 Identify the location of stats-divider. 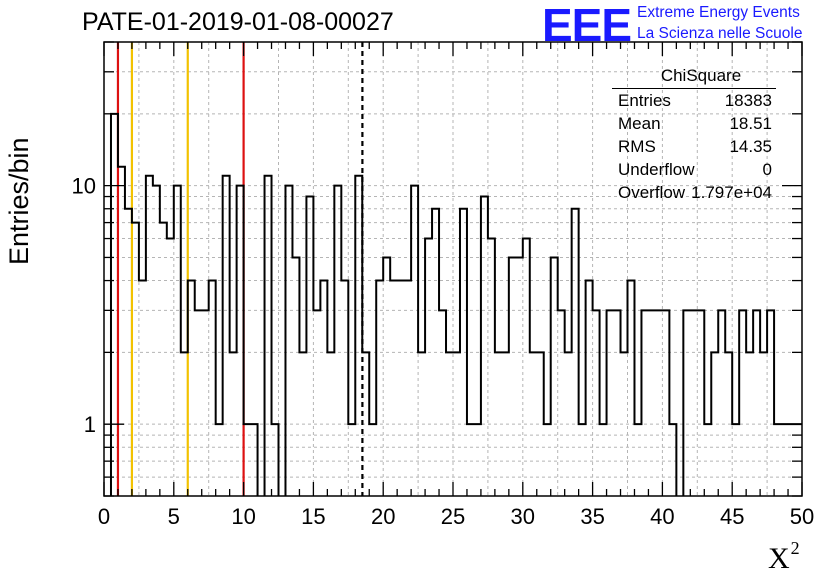
(694, 88).